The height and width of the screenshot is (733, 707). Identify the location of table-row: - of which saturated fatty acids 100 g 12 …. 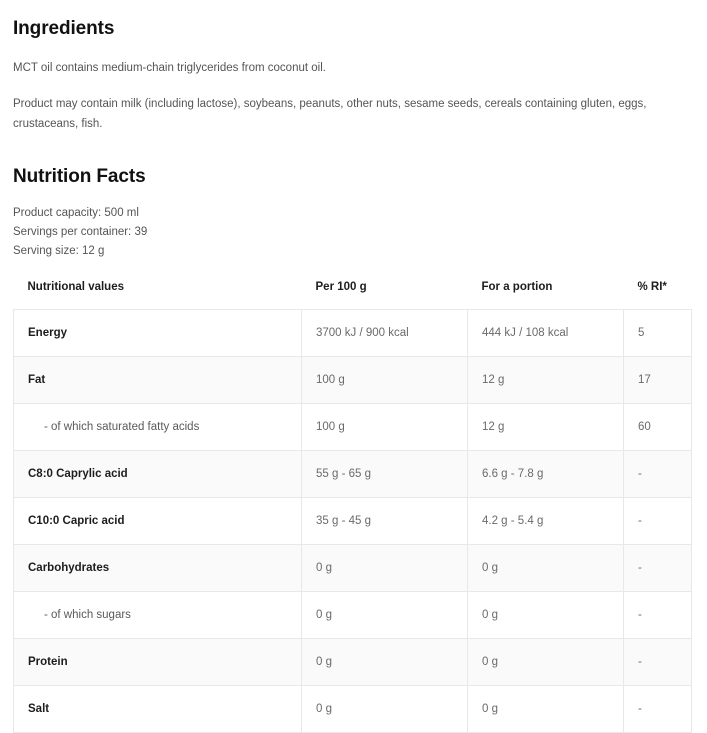
(352, 427).